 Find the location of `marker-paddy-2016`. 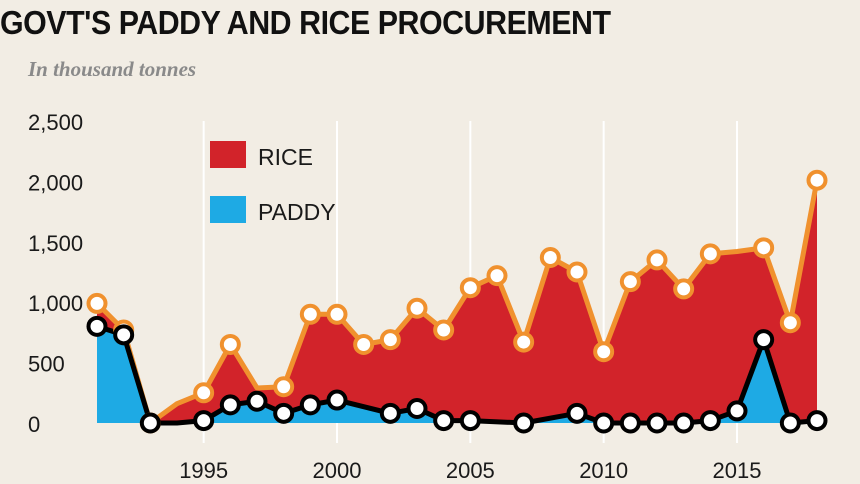

marker-paddy-2016 is located at coordinates (764, 340).